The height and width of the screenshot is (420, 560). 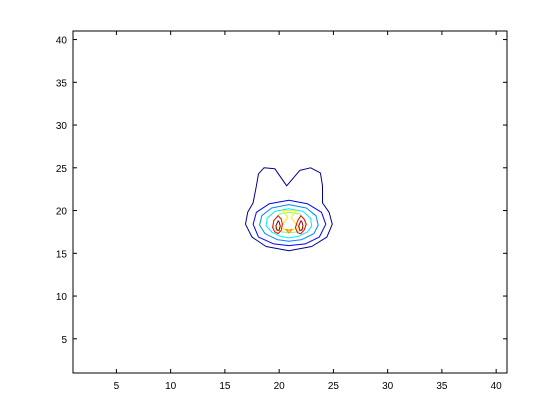 What do you see at coordinates (62, 169) in the screenshot?
I see `y-tick-label: 25` at bounding box center [62, 169].